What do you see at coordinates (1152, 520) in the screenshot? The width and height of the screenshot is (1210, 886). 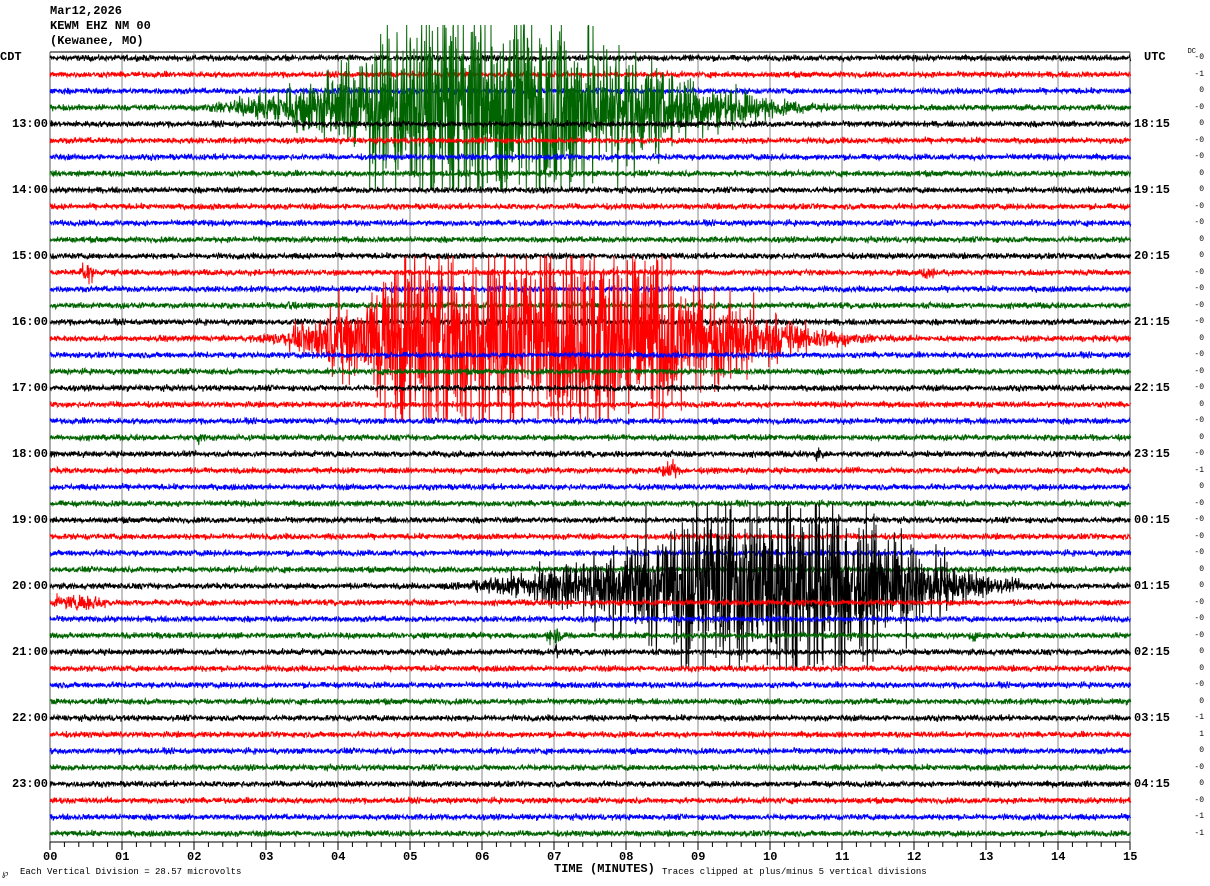 I see `right-hour-label: 00:15` at bounding box center [1152, 520].